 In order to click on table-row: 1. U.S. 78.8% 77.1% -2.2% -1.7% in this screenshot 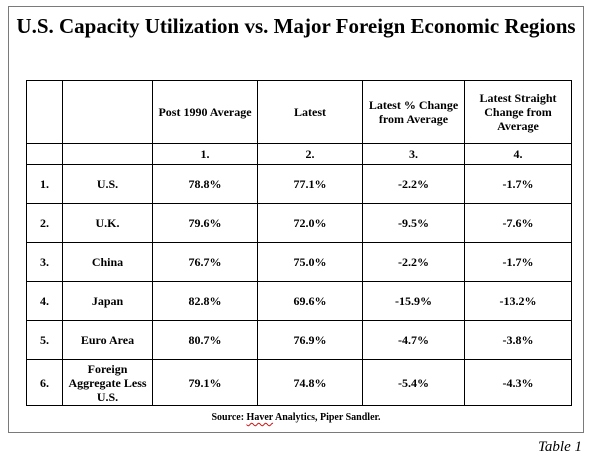, I will do `click(299, 184)`.